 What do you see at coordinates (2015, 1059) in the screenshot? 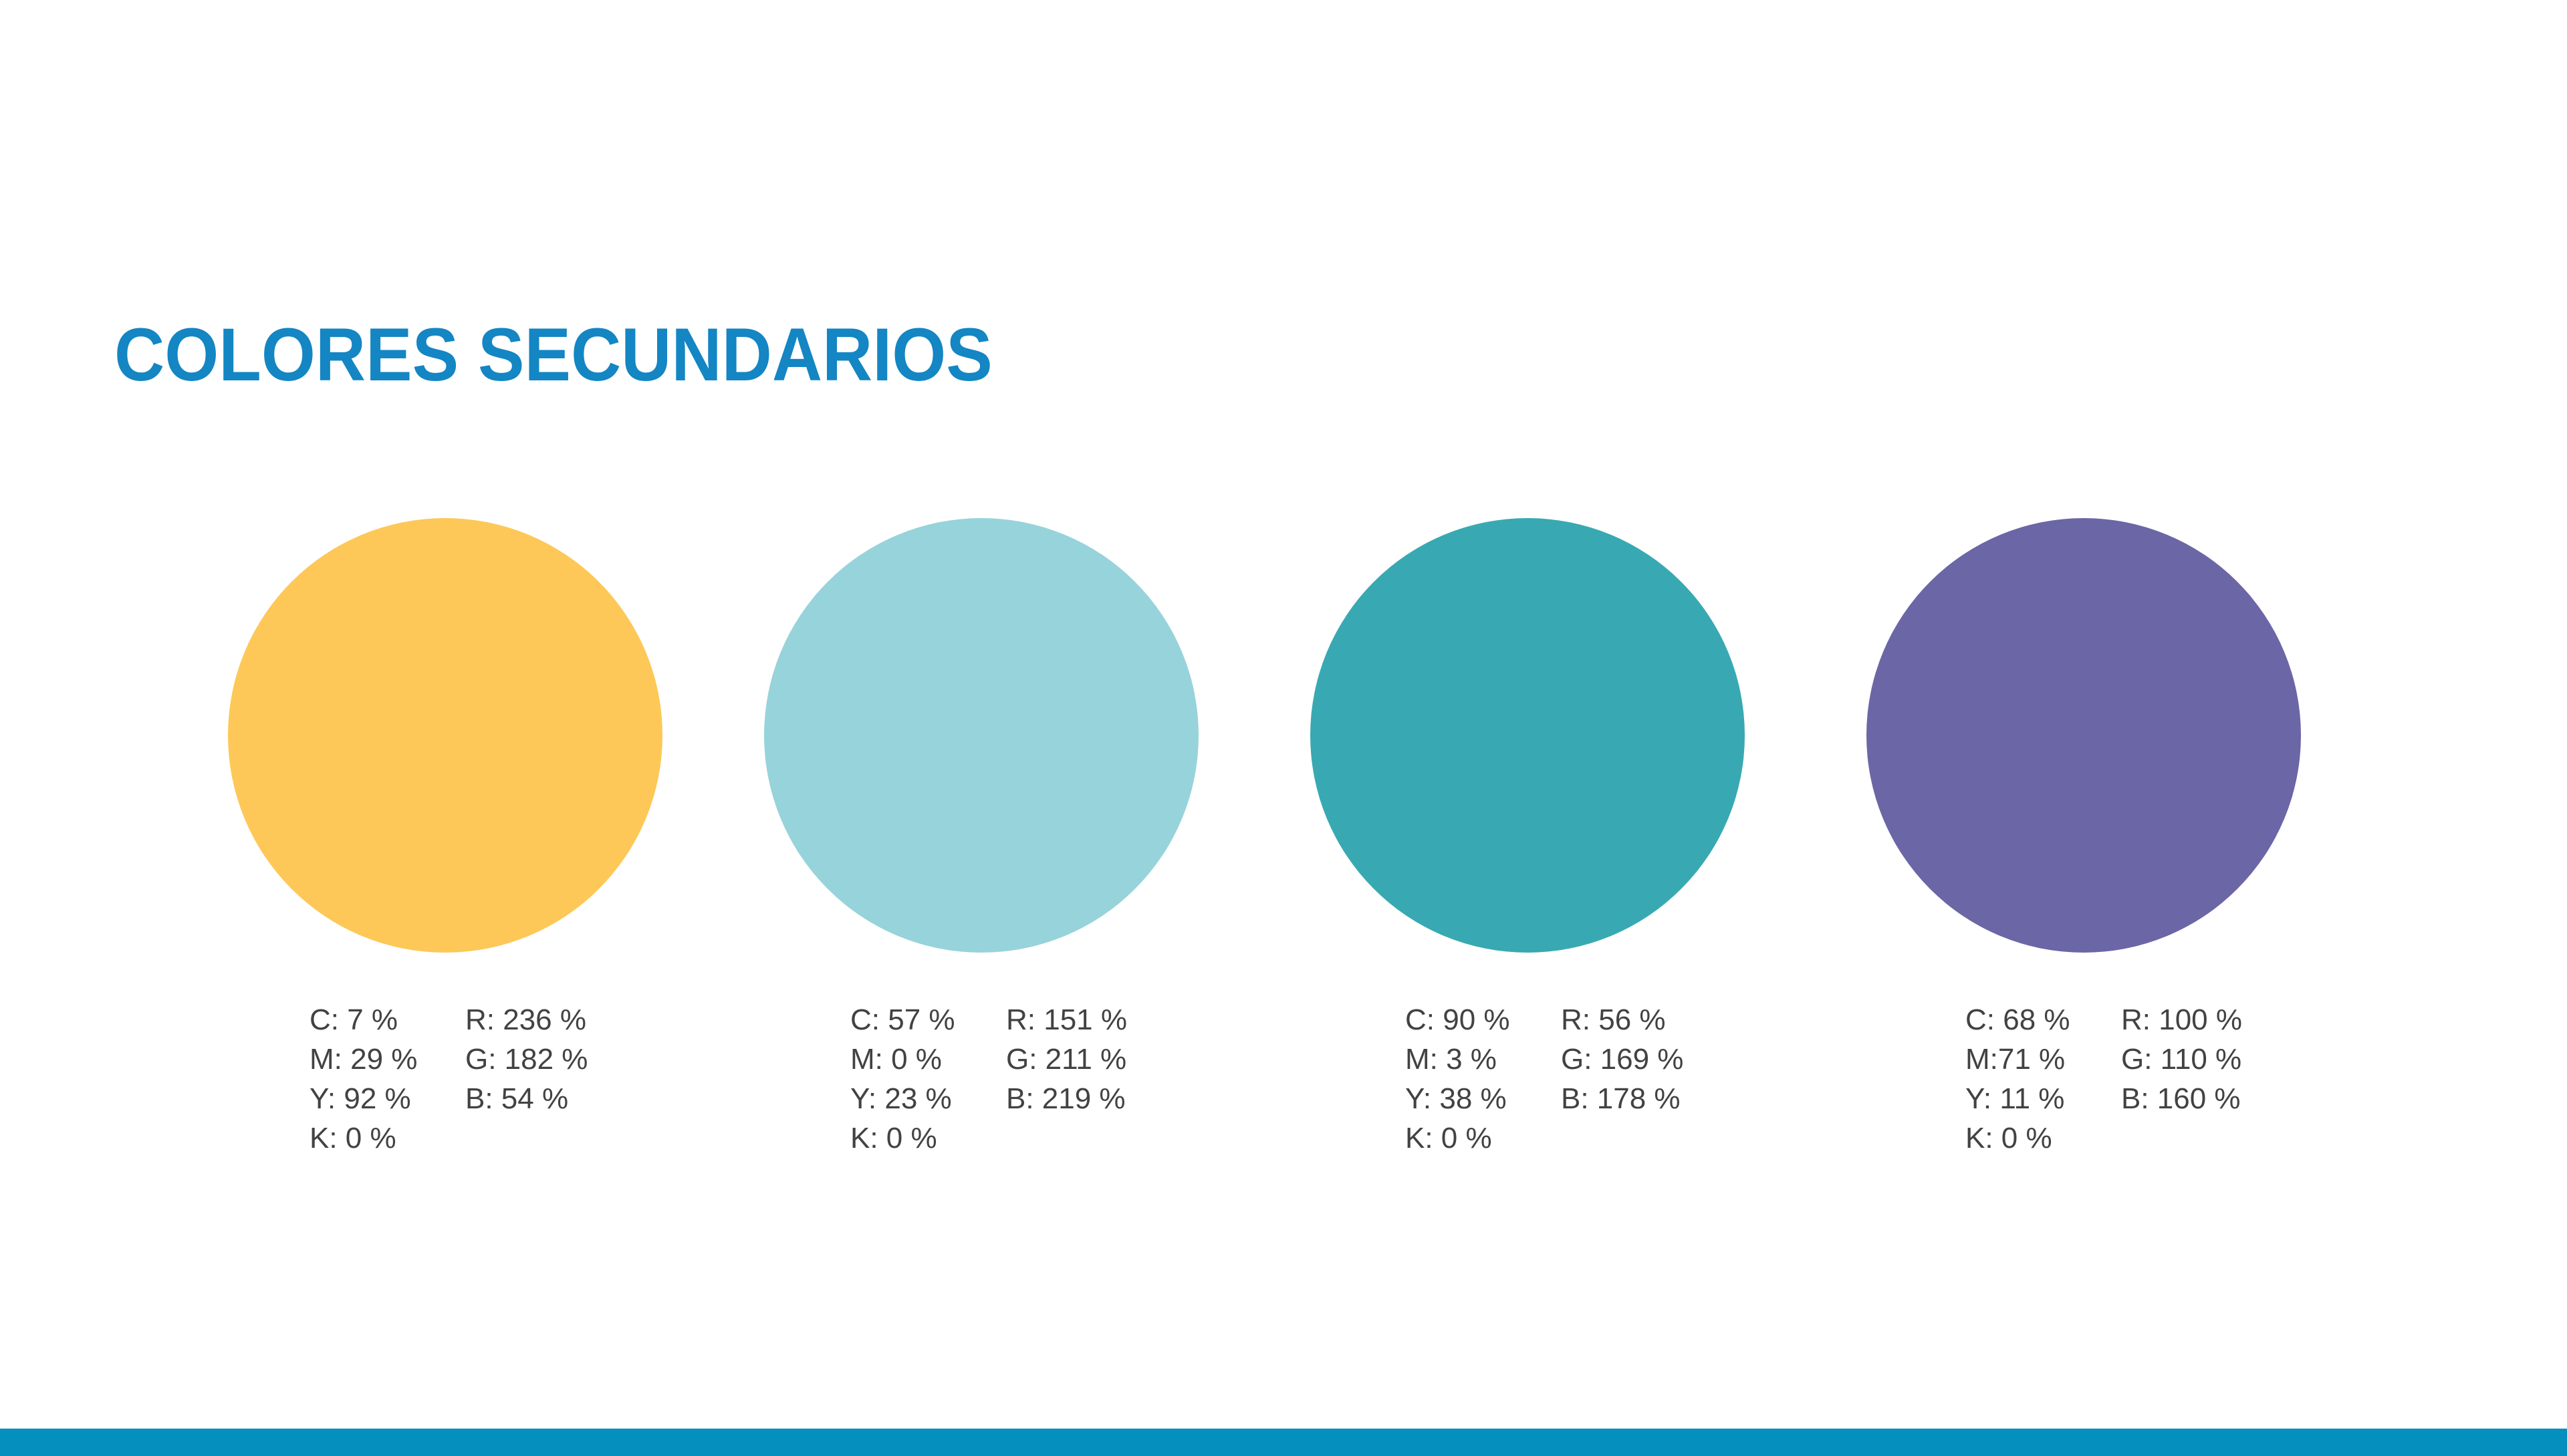
I see `cmyk-m-value: M:71 %` at bounding box center [2015, 1059].